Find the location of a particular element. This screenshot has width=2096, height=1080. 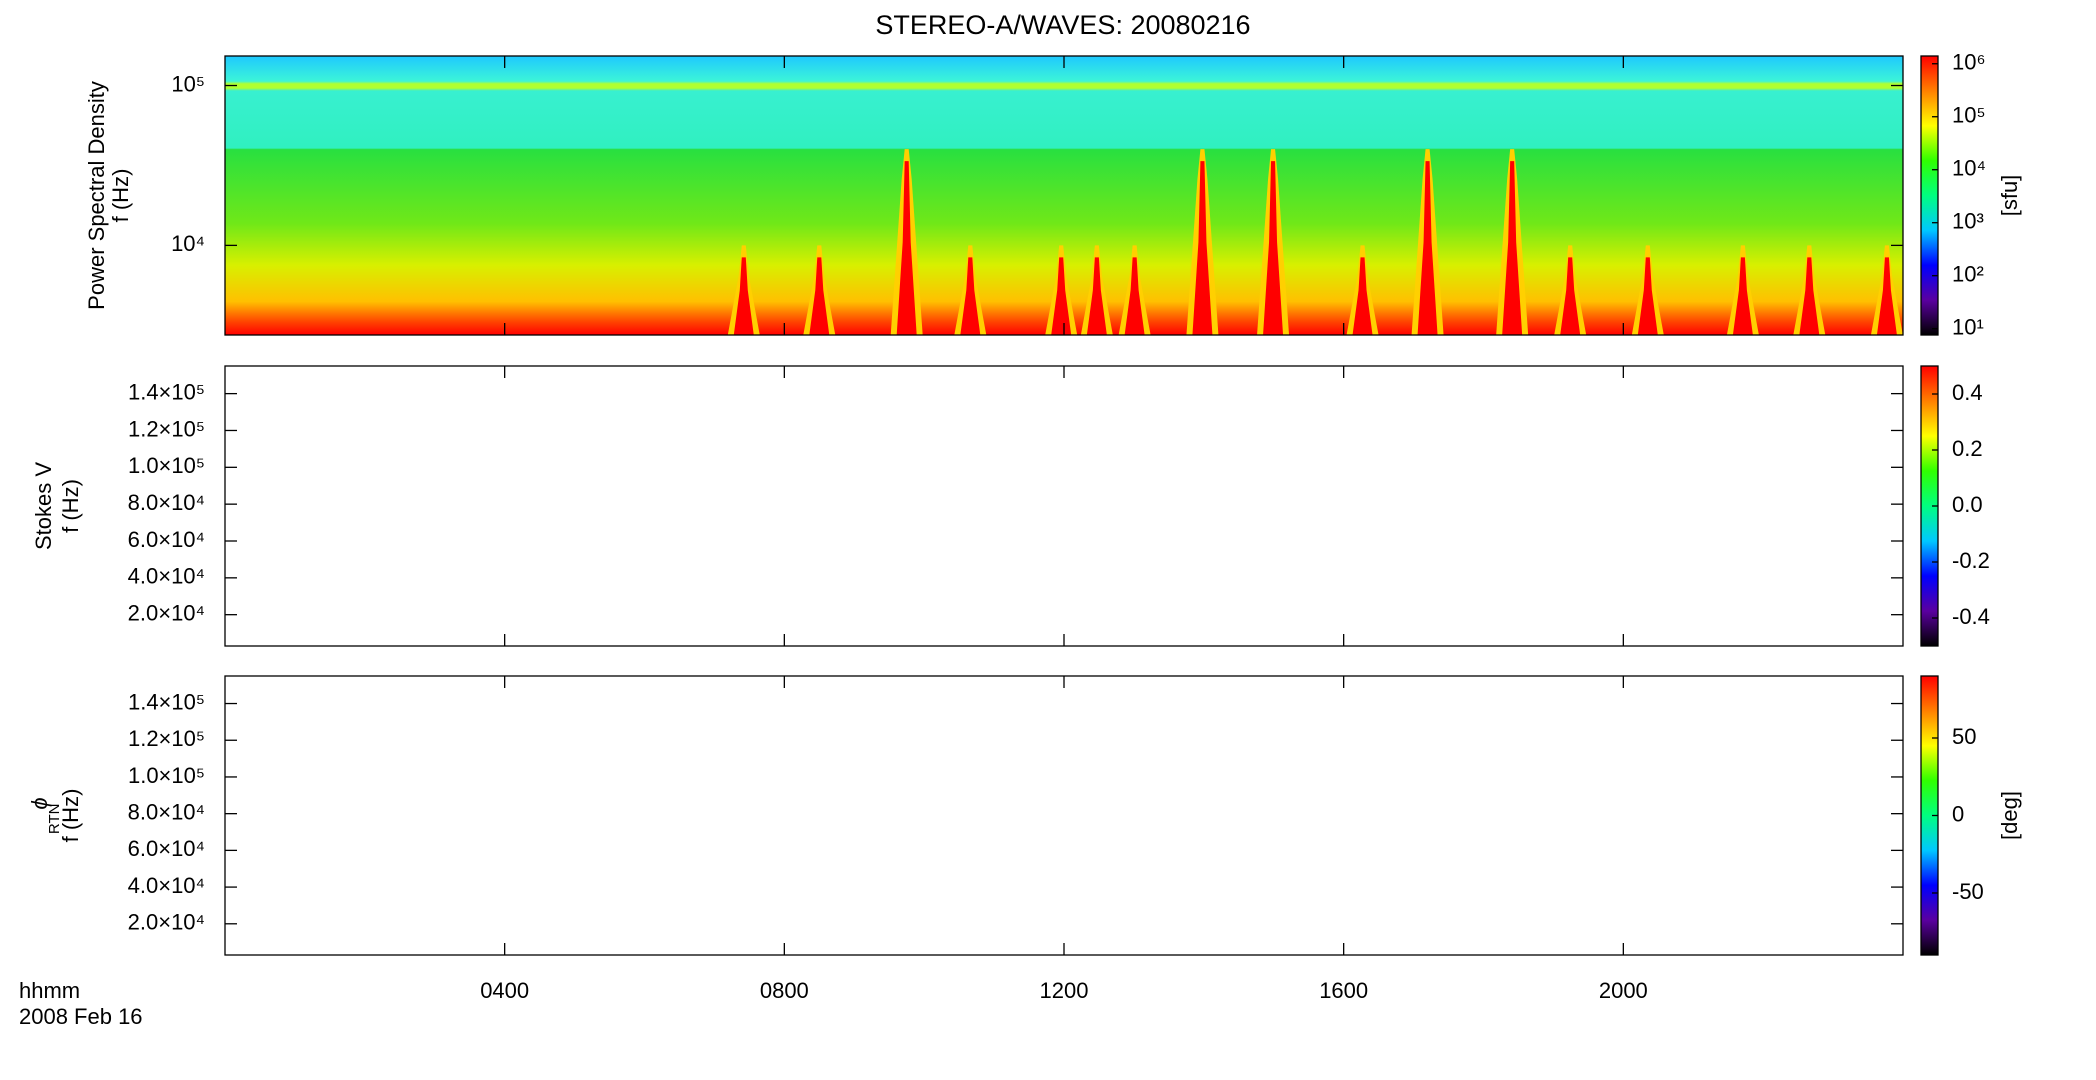

y-label: Power Spectral Density is located at coordinates (96, 195).